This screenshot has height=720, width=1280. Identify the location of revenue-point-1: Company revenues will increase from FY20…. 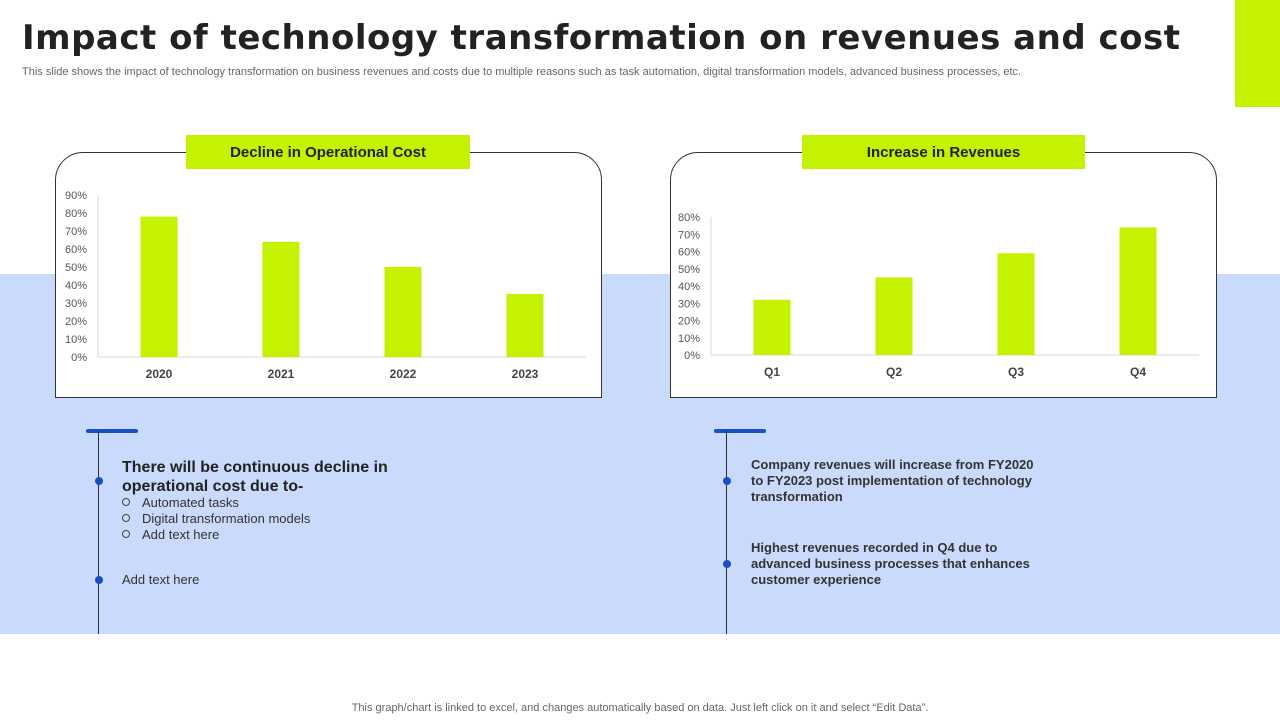
(892, 480).